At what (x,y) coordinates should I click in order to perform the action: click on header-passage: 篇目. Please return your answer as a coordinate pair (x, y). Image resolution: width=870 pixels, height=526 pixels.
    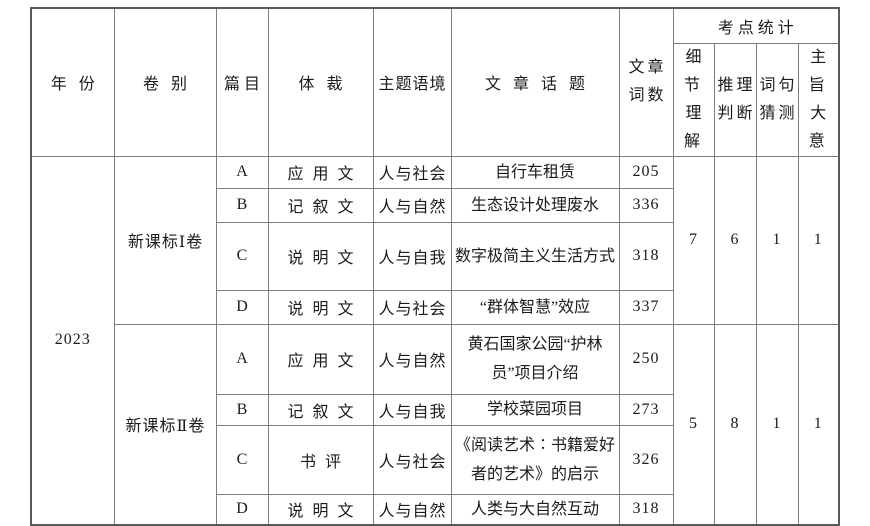
    Looking at the image, I should click on (242, 82).